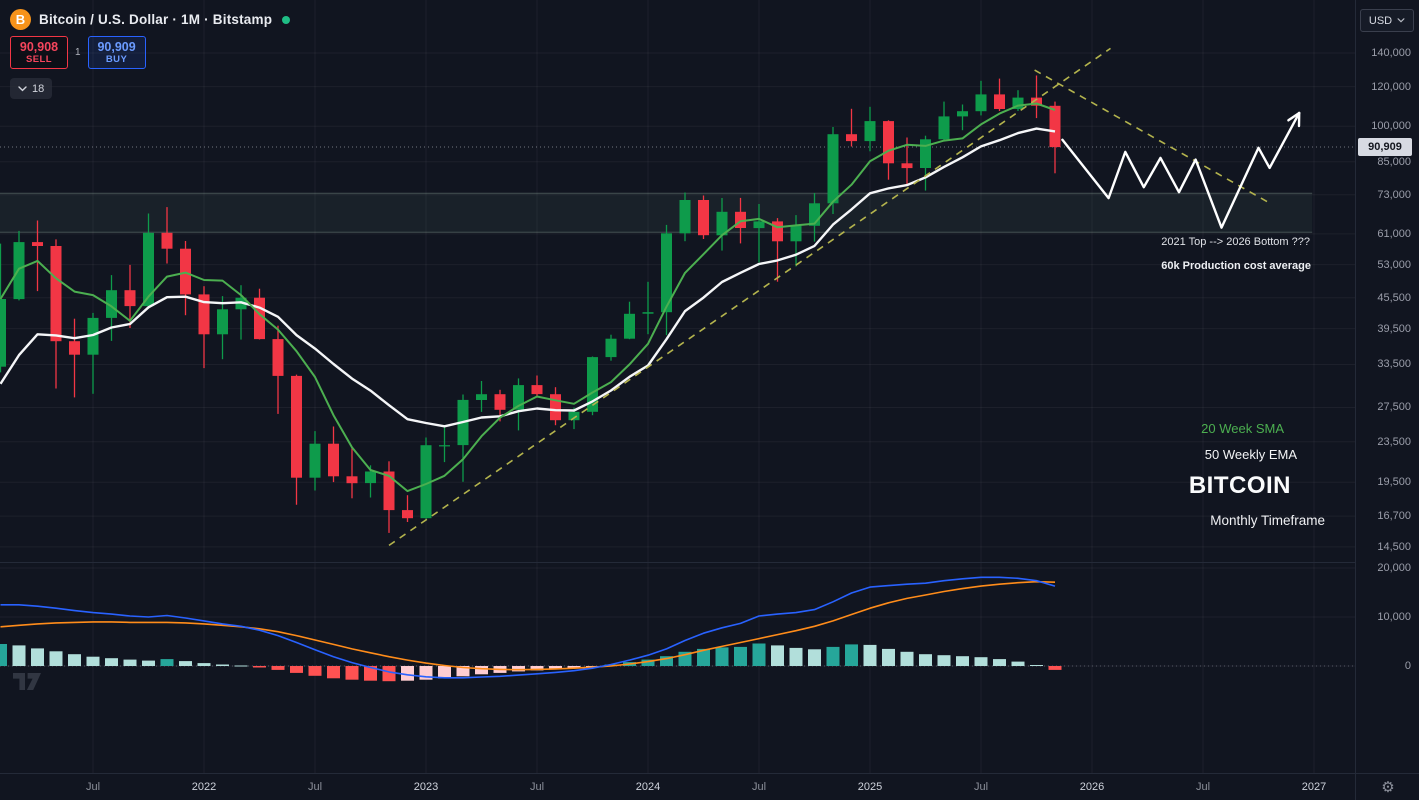 This screenshot has width=1419, height=800. What do you see at coordinates (1239, 485) in the screenshot?
I see `annotation-symbol-watermark: BITCOIN` at bounding box center [1239, 485].